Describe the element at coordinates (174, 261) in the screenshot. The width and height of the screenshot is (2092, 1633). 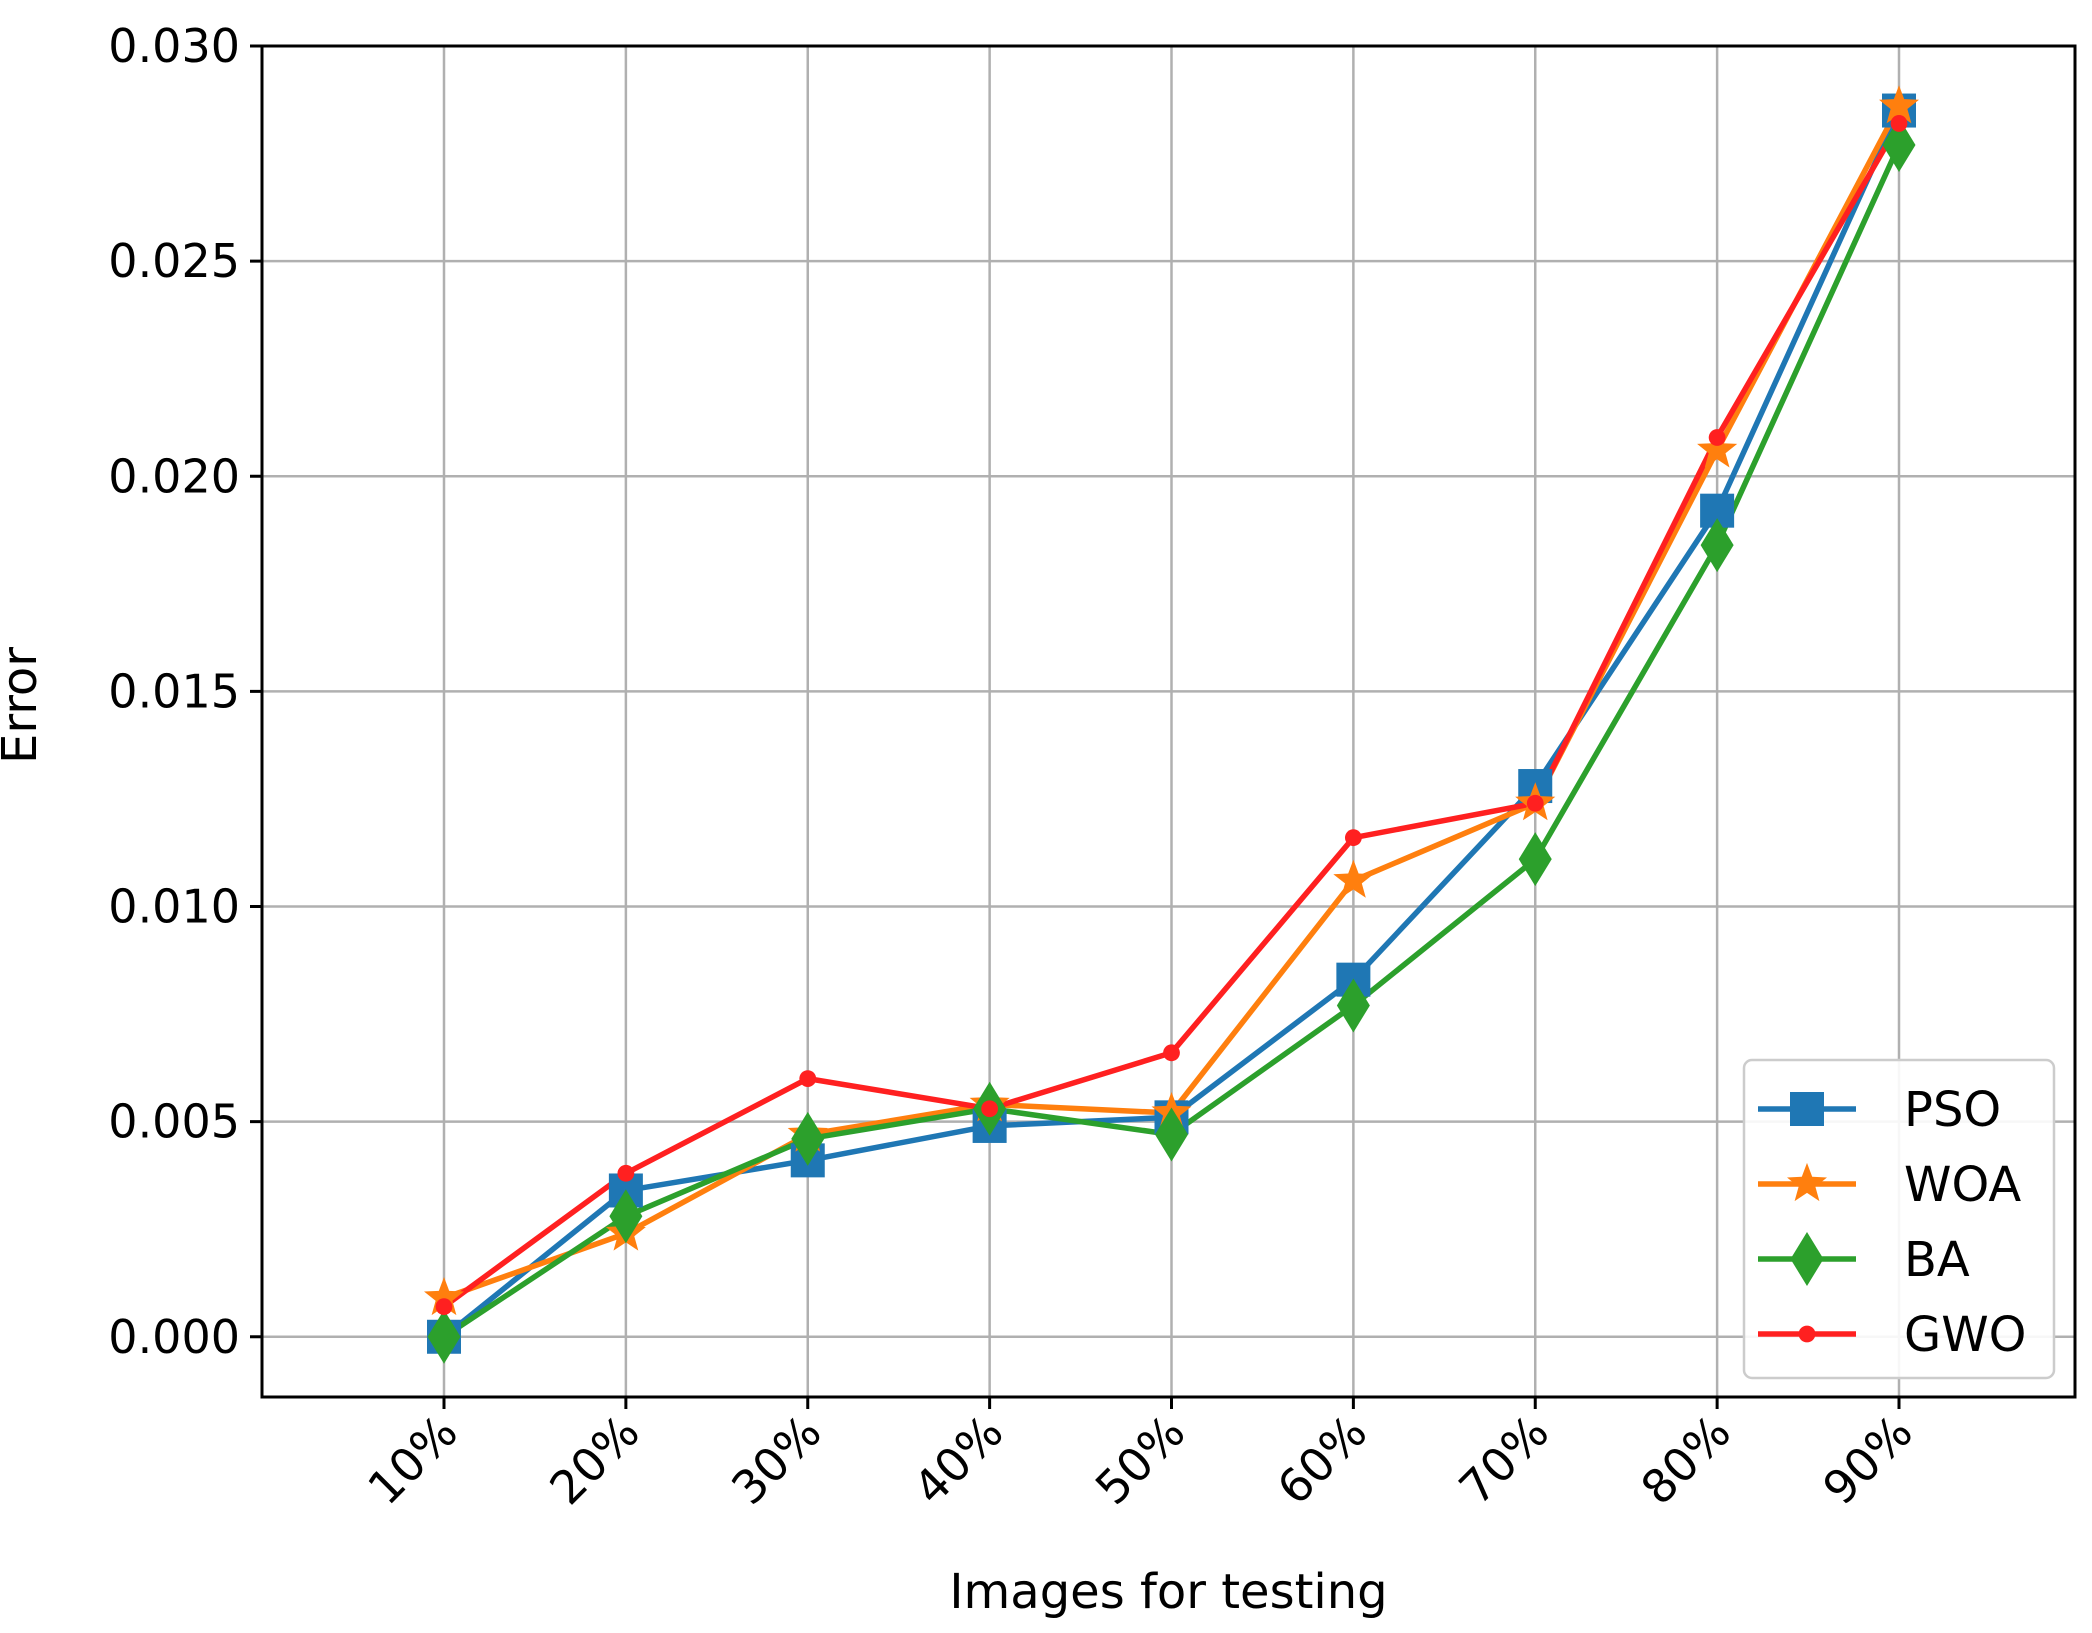
I see `y-tick-label: 0.025` at that location.